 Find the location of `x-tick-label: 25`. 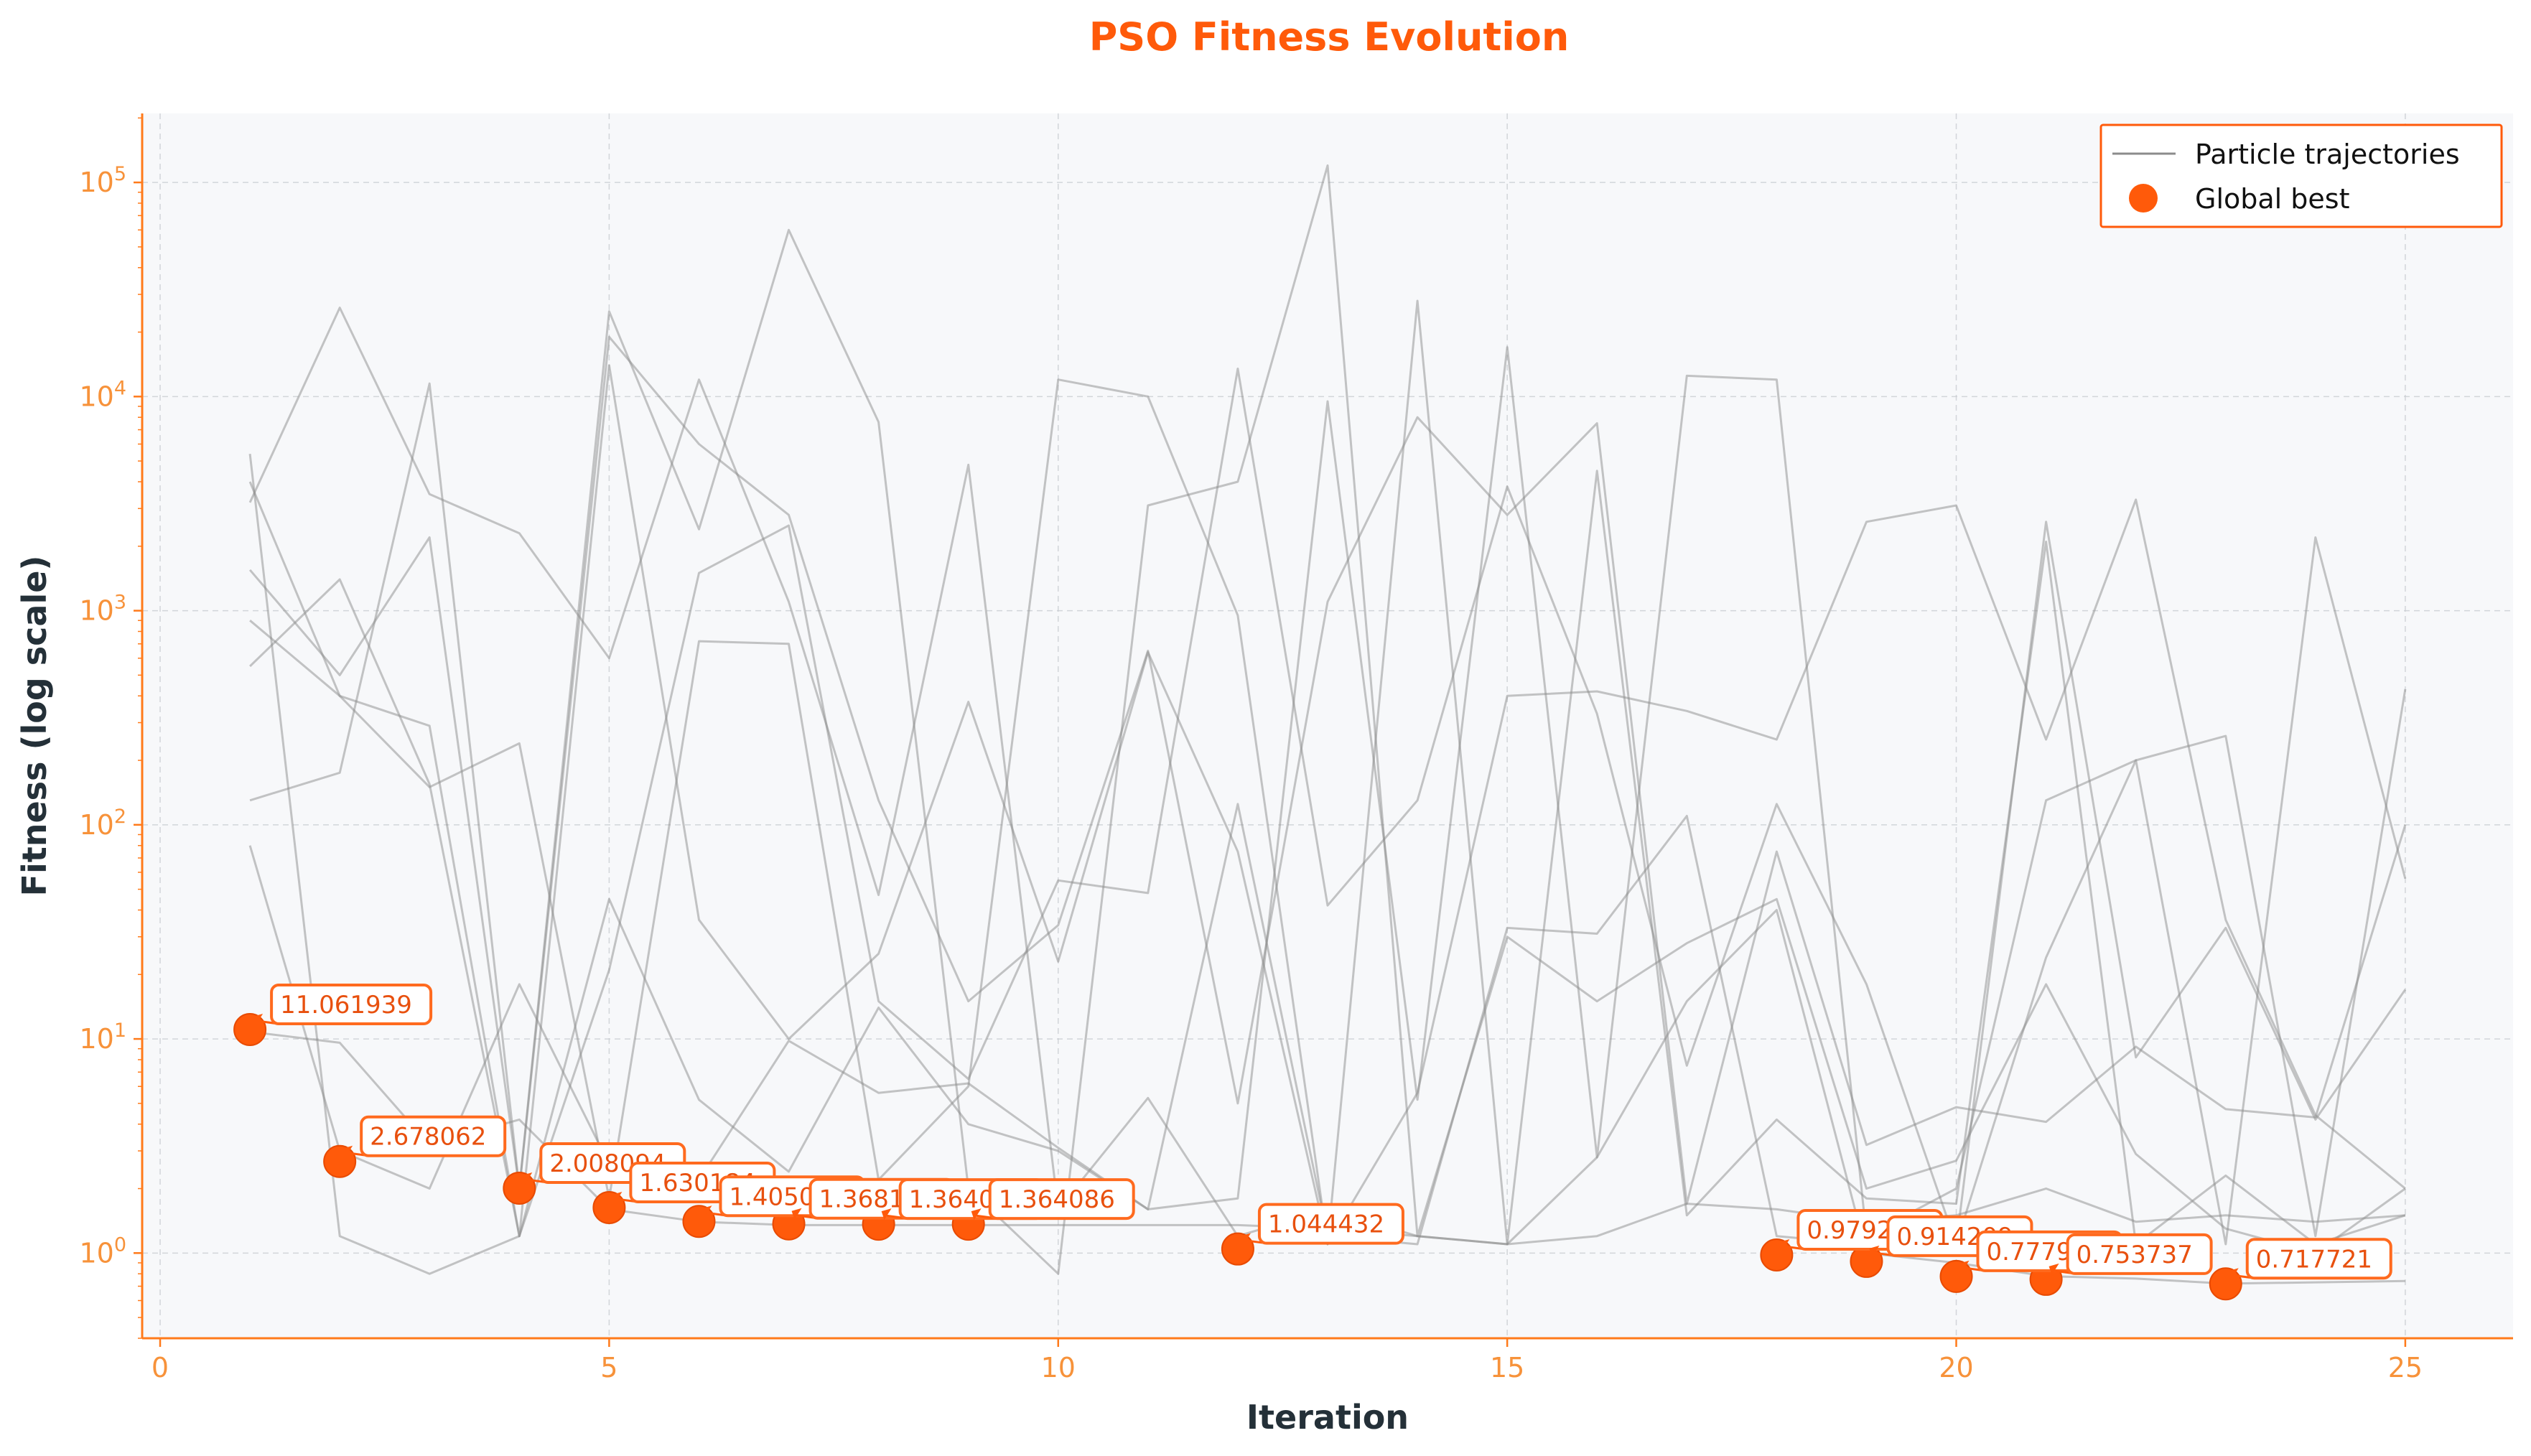

x-tick-label: 25 is located at coordinates (2405, 1367).